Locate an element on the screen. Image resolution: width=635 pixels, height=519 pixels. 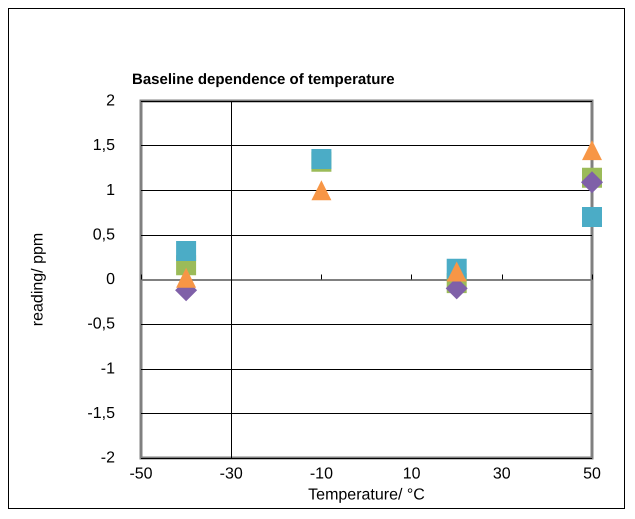
x-axis-title: Temperature/ °C is located at coordinates (366, 495).